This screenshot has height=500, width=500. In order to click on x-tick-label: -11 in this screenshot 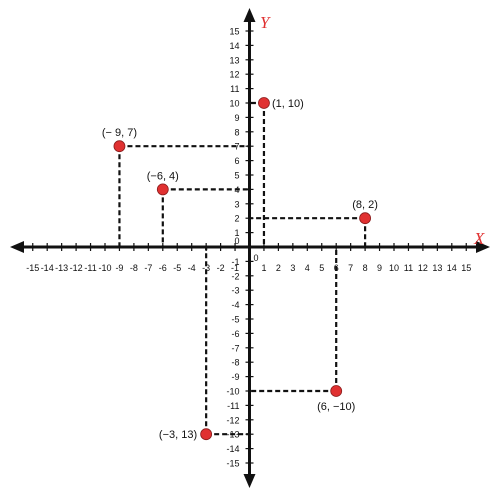, I will do `click(90, 268)`.